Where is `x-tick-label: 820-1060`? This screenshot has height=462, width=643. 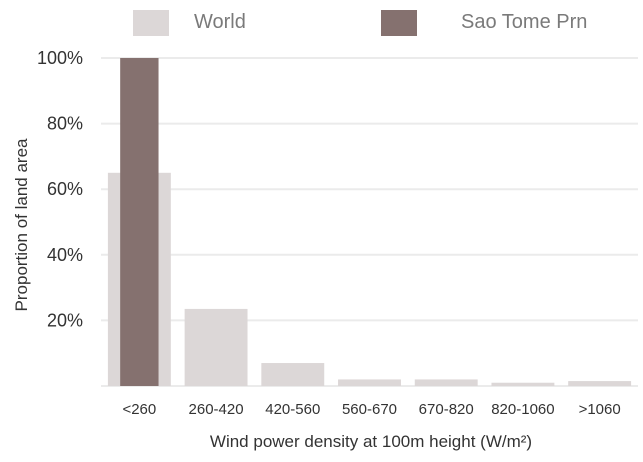
x-tick-label: 820-1060 is located at coordinates (522, 409).